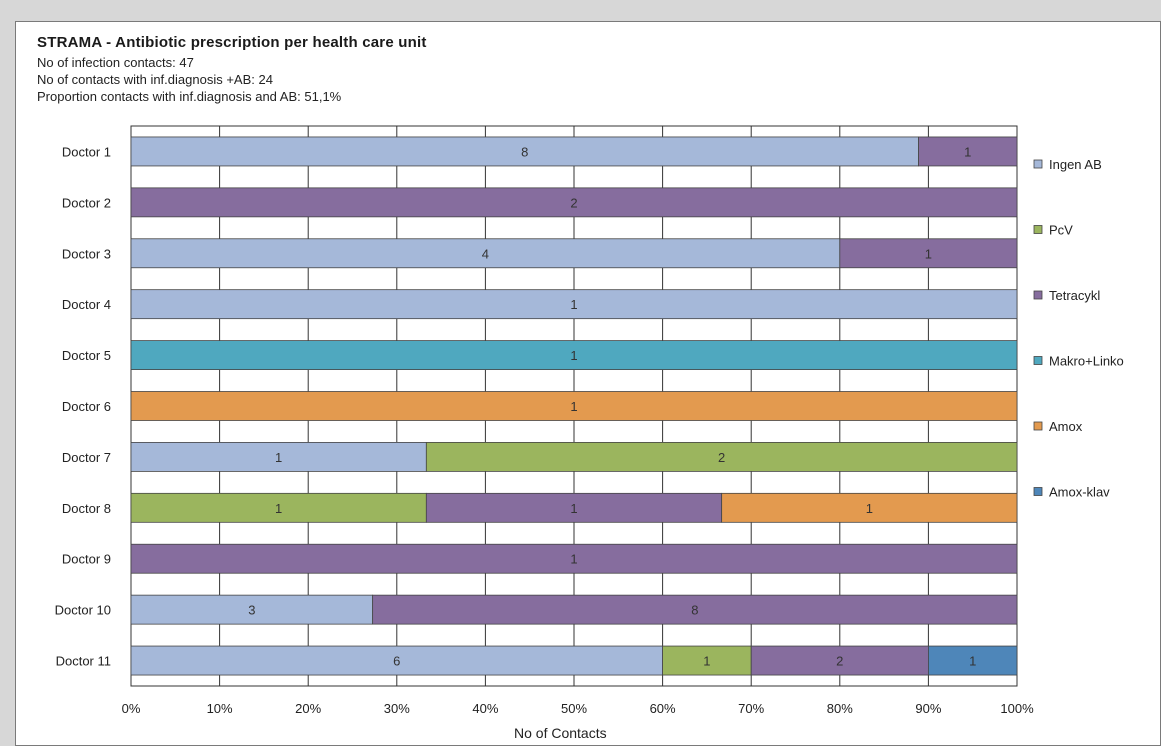  I want to click on y-category-label: Doctor 6, so click(86, 406).